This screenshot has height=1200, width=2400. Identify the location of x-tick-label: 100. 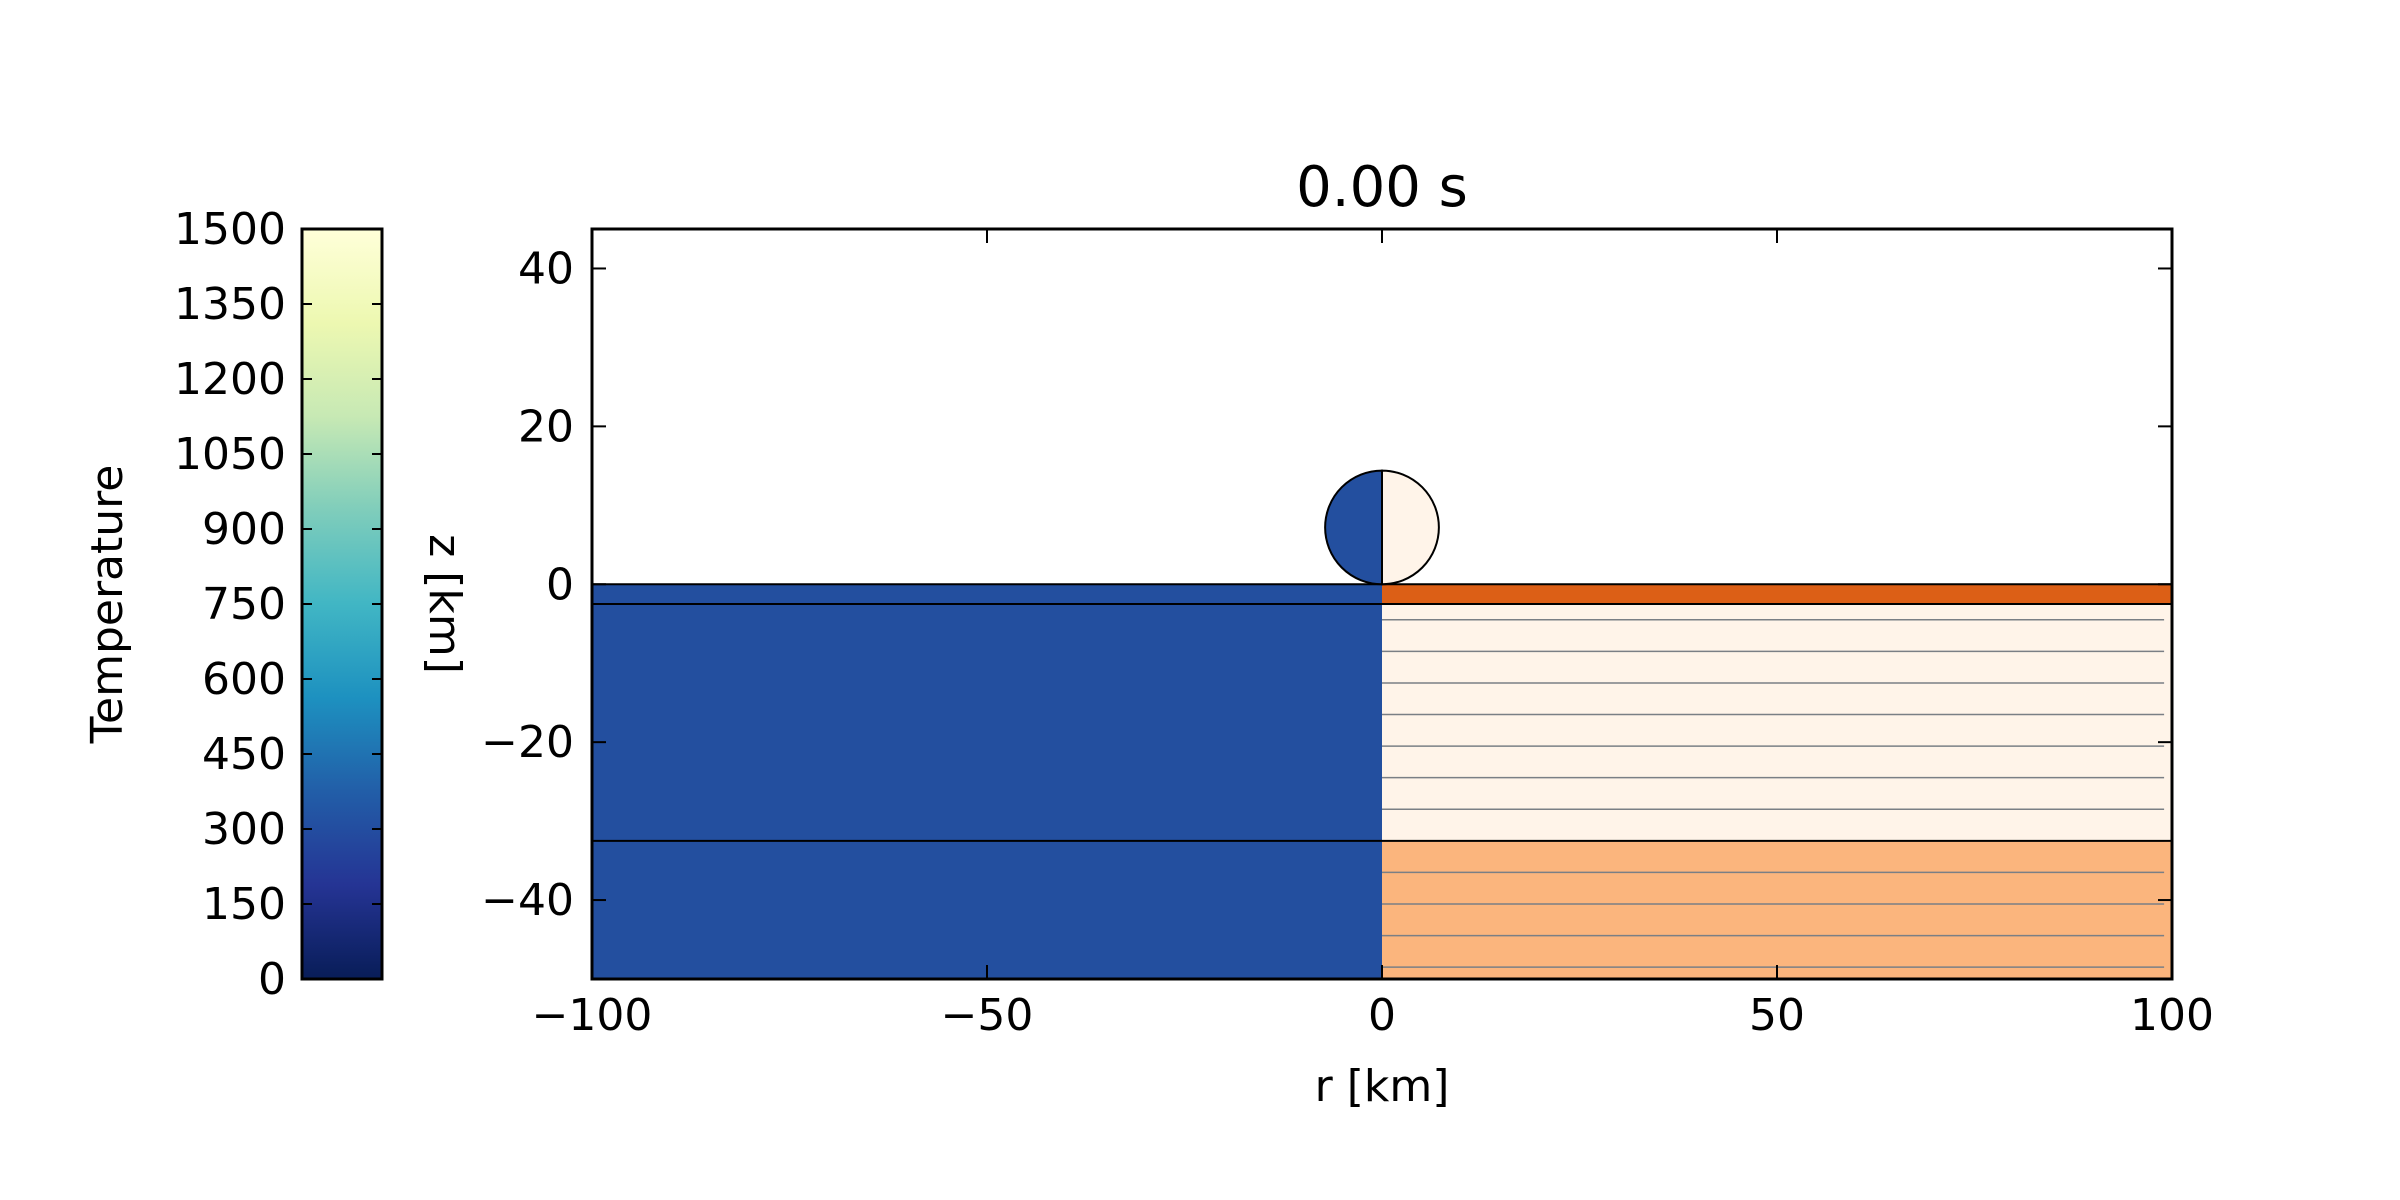
(2172, 1015).